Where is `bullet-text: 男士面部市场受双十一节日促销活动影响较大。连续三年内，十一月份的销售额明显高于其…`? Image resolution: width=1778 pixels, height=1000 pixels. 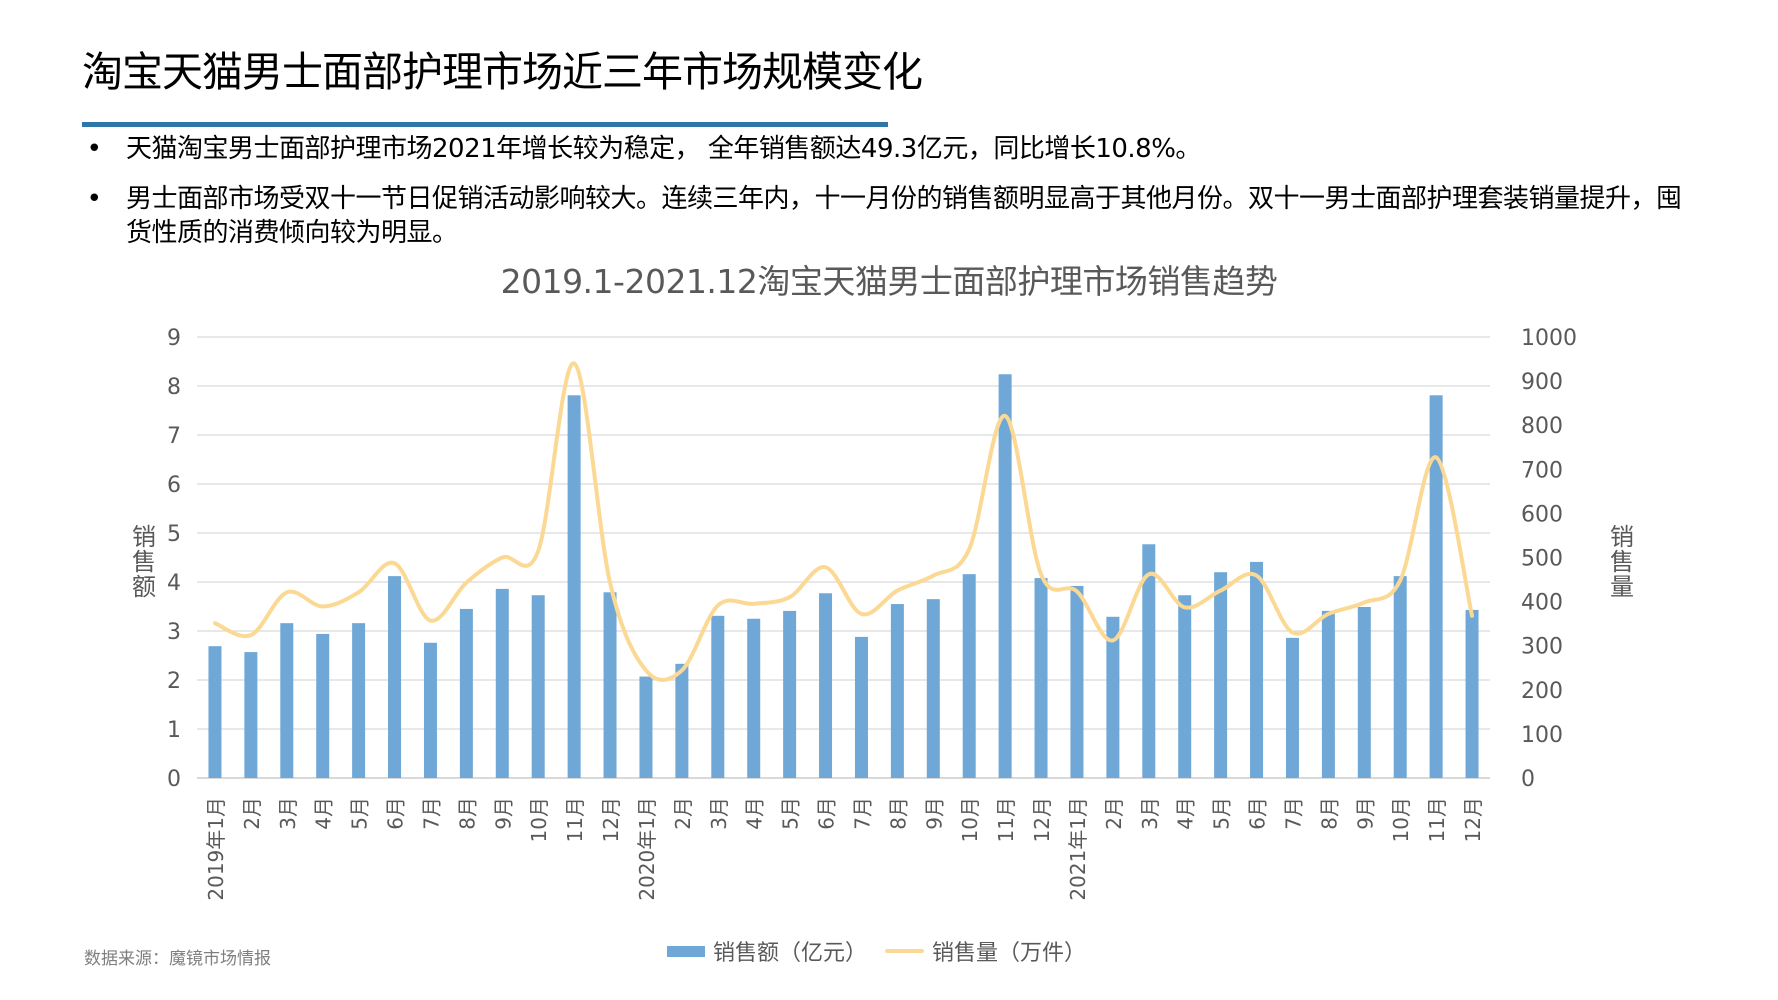 bullet-text: 男士面部市场受双十一节日促销活动影响较大。连续三年内，十一月份的销售额明显高于其… is located at coordinates (904, 216).